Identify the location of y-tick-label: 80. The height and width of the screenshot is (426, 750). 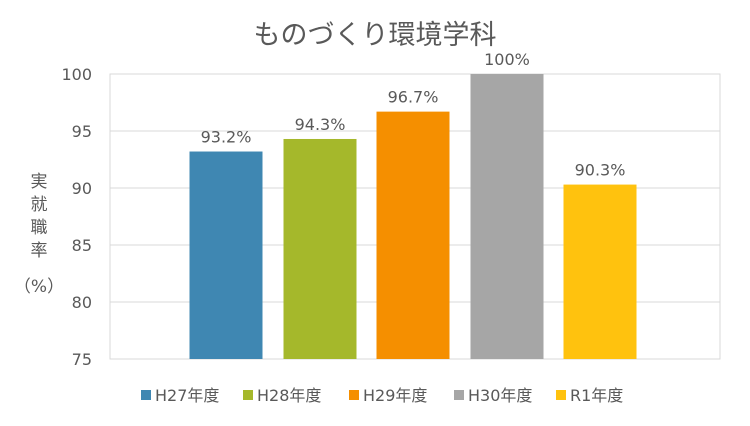
(82, 302).